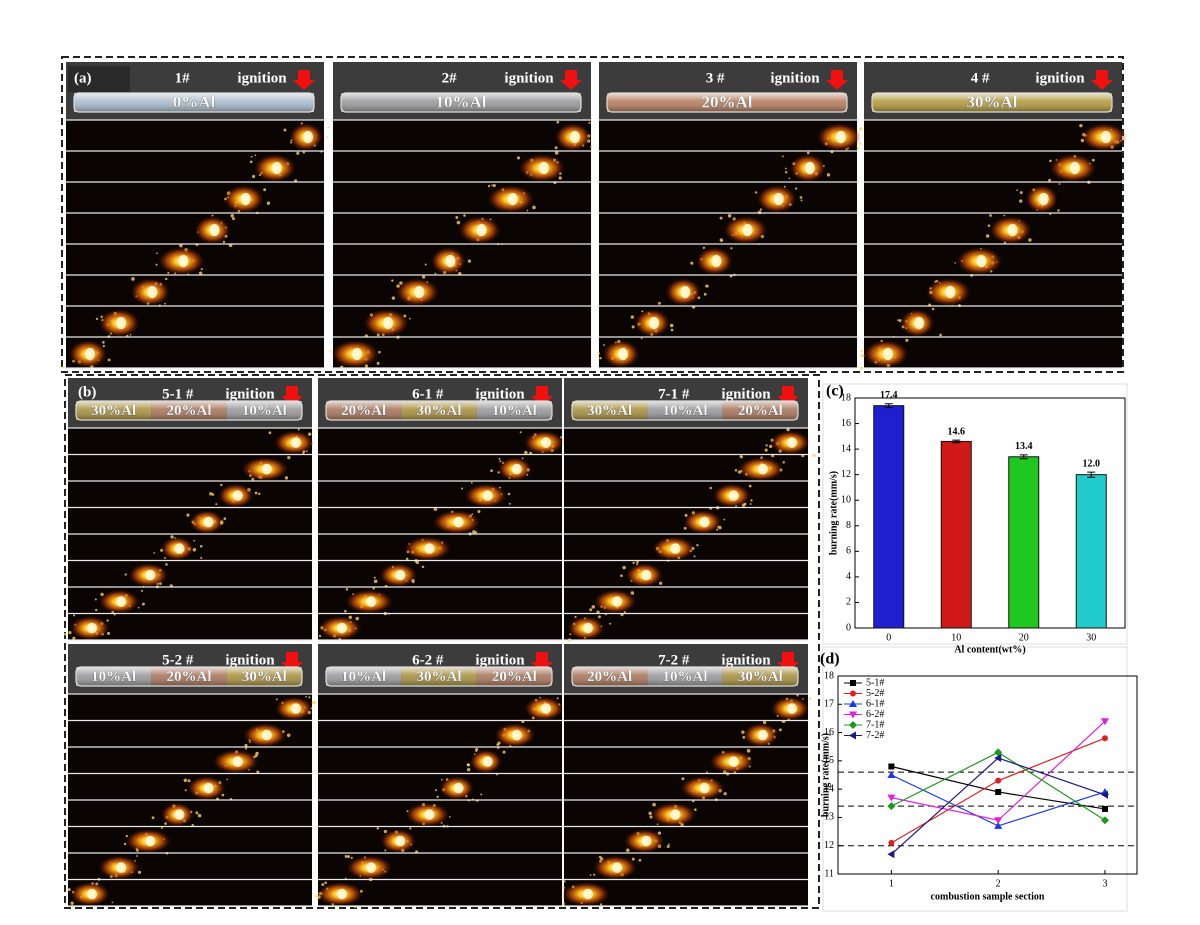  I want to click on y-tick-label: 6, so click(848, 551).